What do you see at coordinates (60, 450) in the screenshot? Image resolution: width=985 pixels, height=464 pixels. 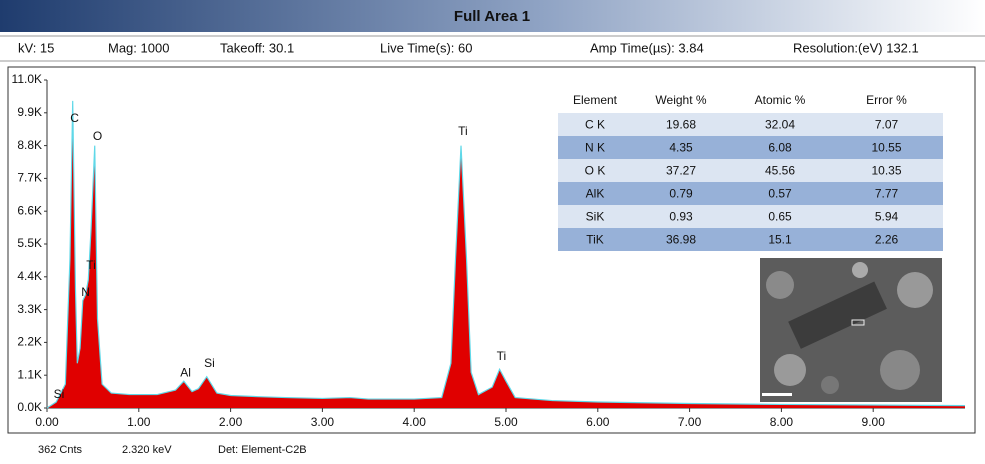 I see `footer-field: 362 Cnts` at bounding box center [60, 450].